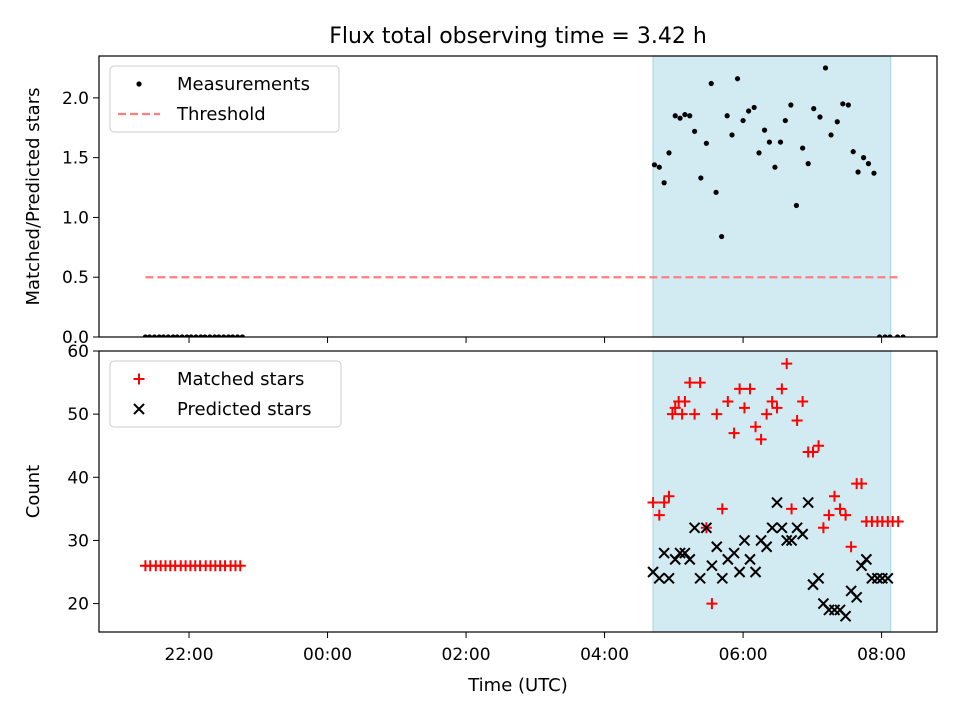 Image resolution: width=960 pixels, height=724 pixels. I want to click on y-tick-label: 1.5, so click(75, 159).